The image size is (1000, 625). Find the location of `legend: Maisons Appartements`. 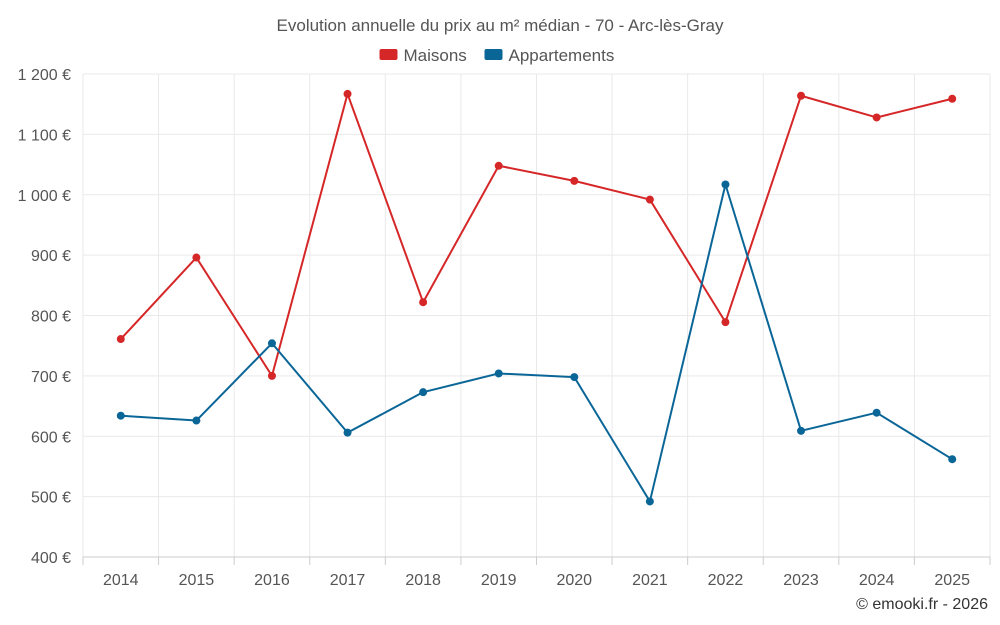

legend: Maisons Appartements is located at coordinates (497, 55).